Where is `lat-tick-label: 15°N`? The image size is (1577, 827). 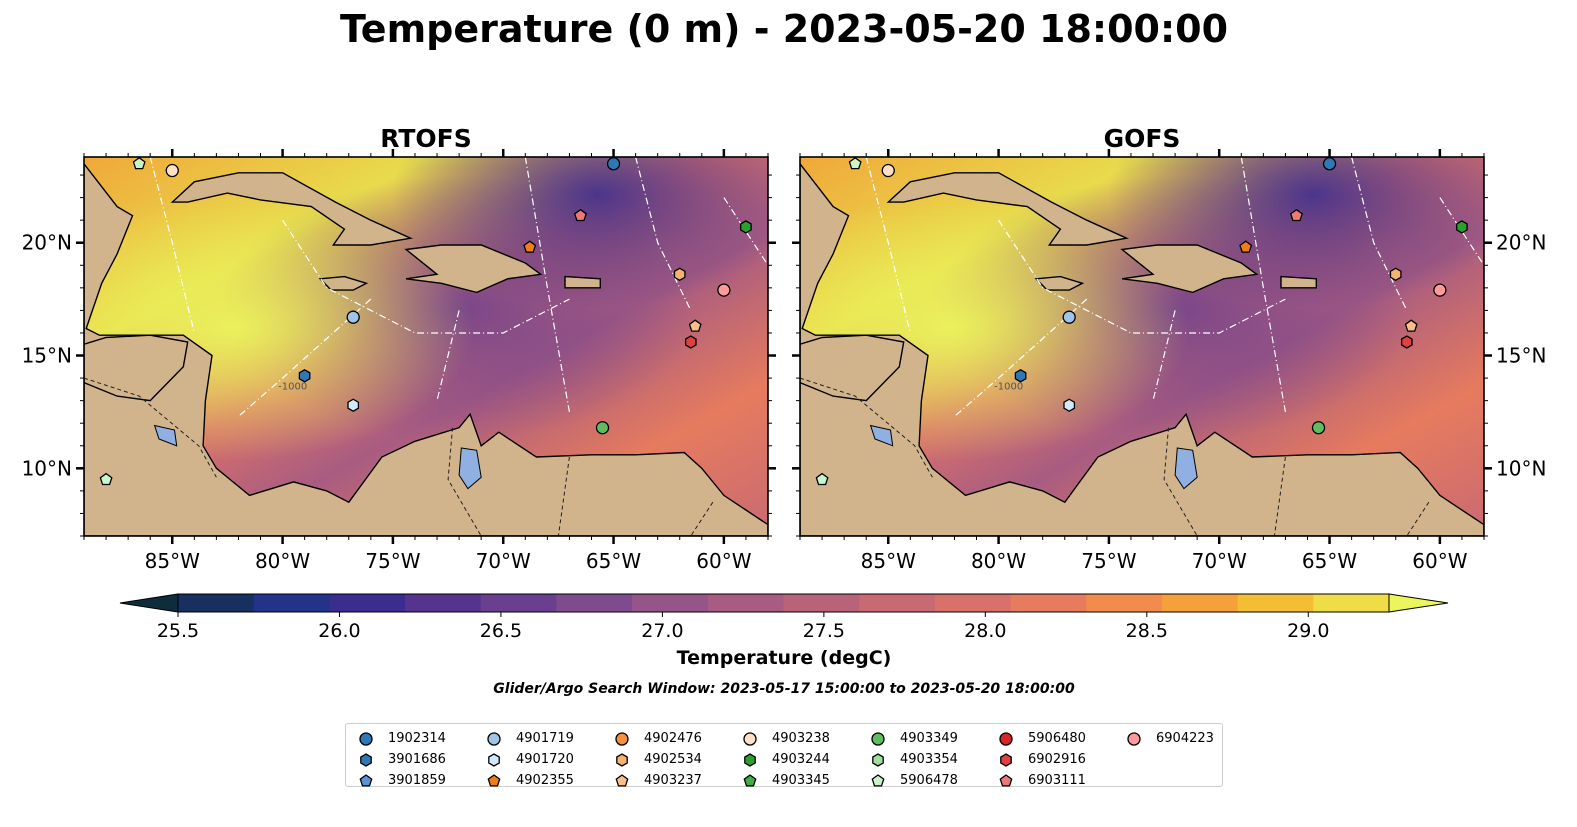
lat-tick-label: 15°N is located at coordinates (1521, 356).